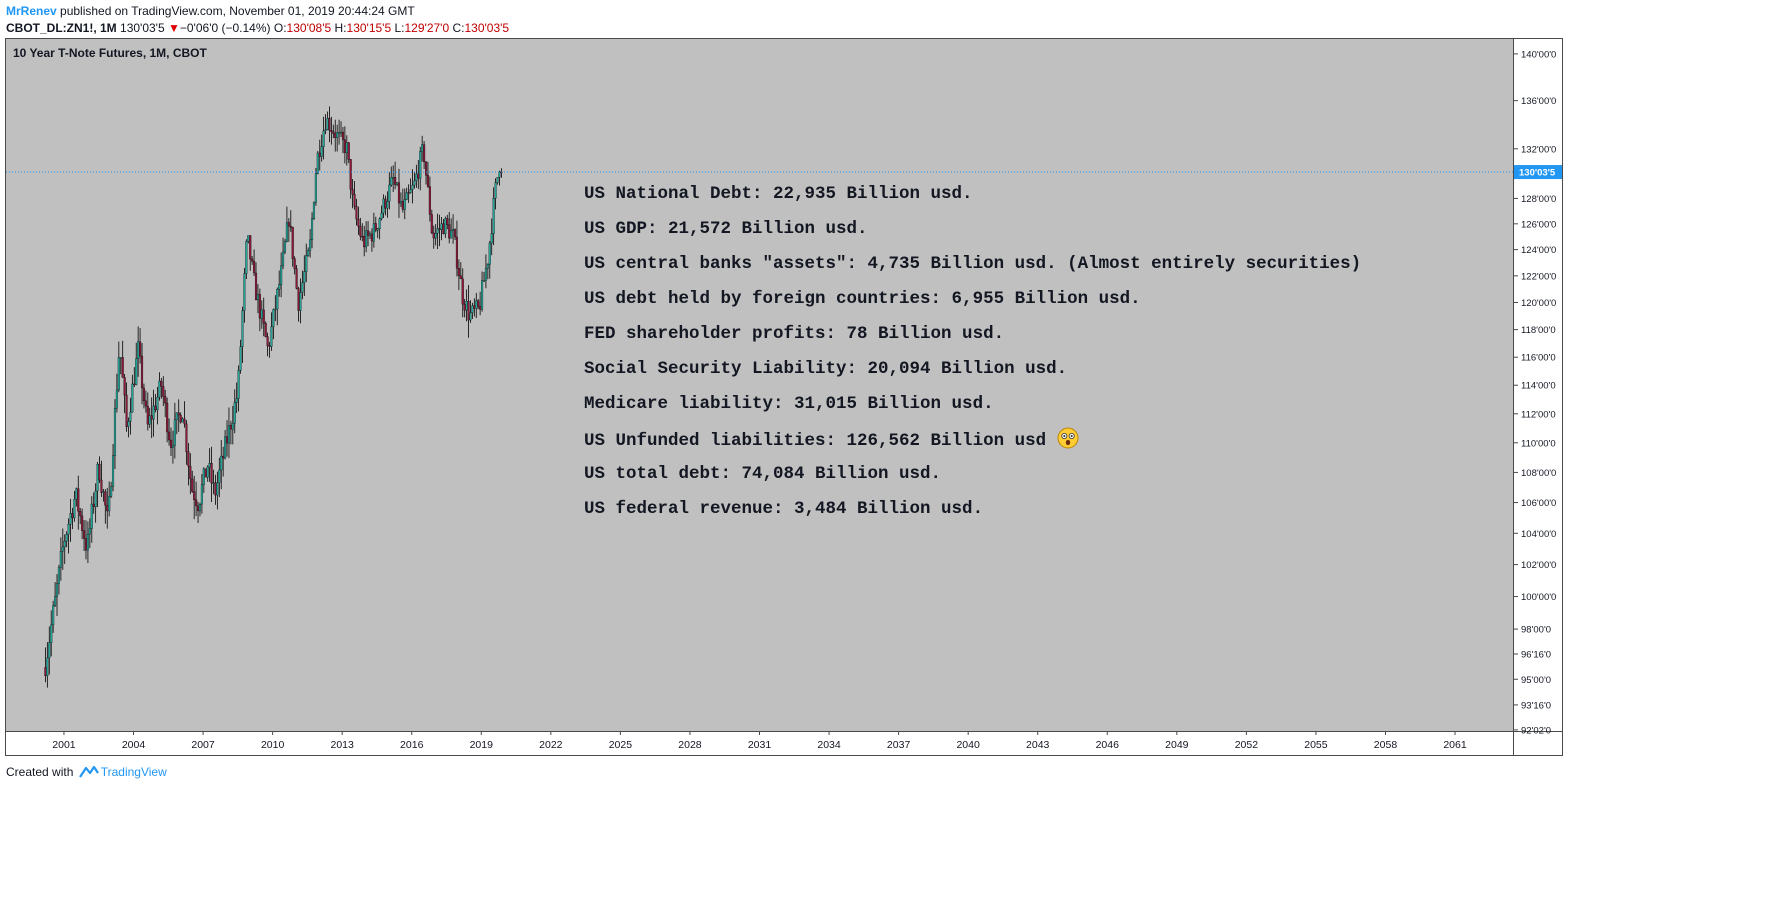  What do you see at coordinates (340, 28) in the screenshot?
I see `high-label: H:` at bounding box center [340, 28].